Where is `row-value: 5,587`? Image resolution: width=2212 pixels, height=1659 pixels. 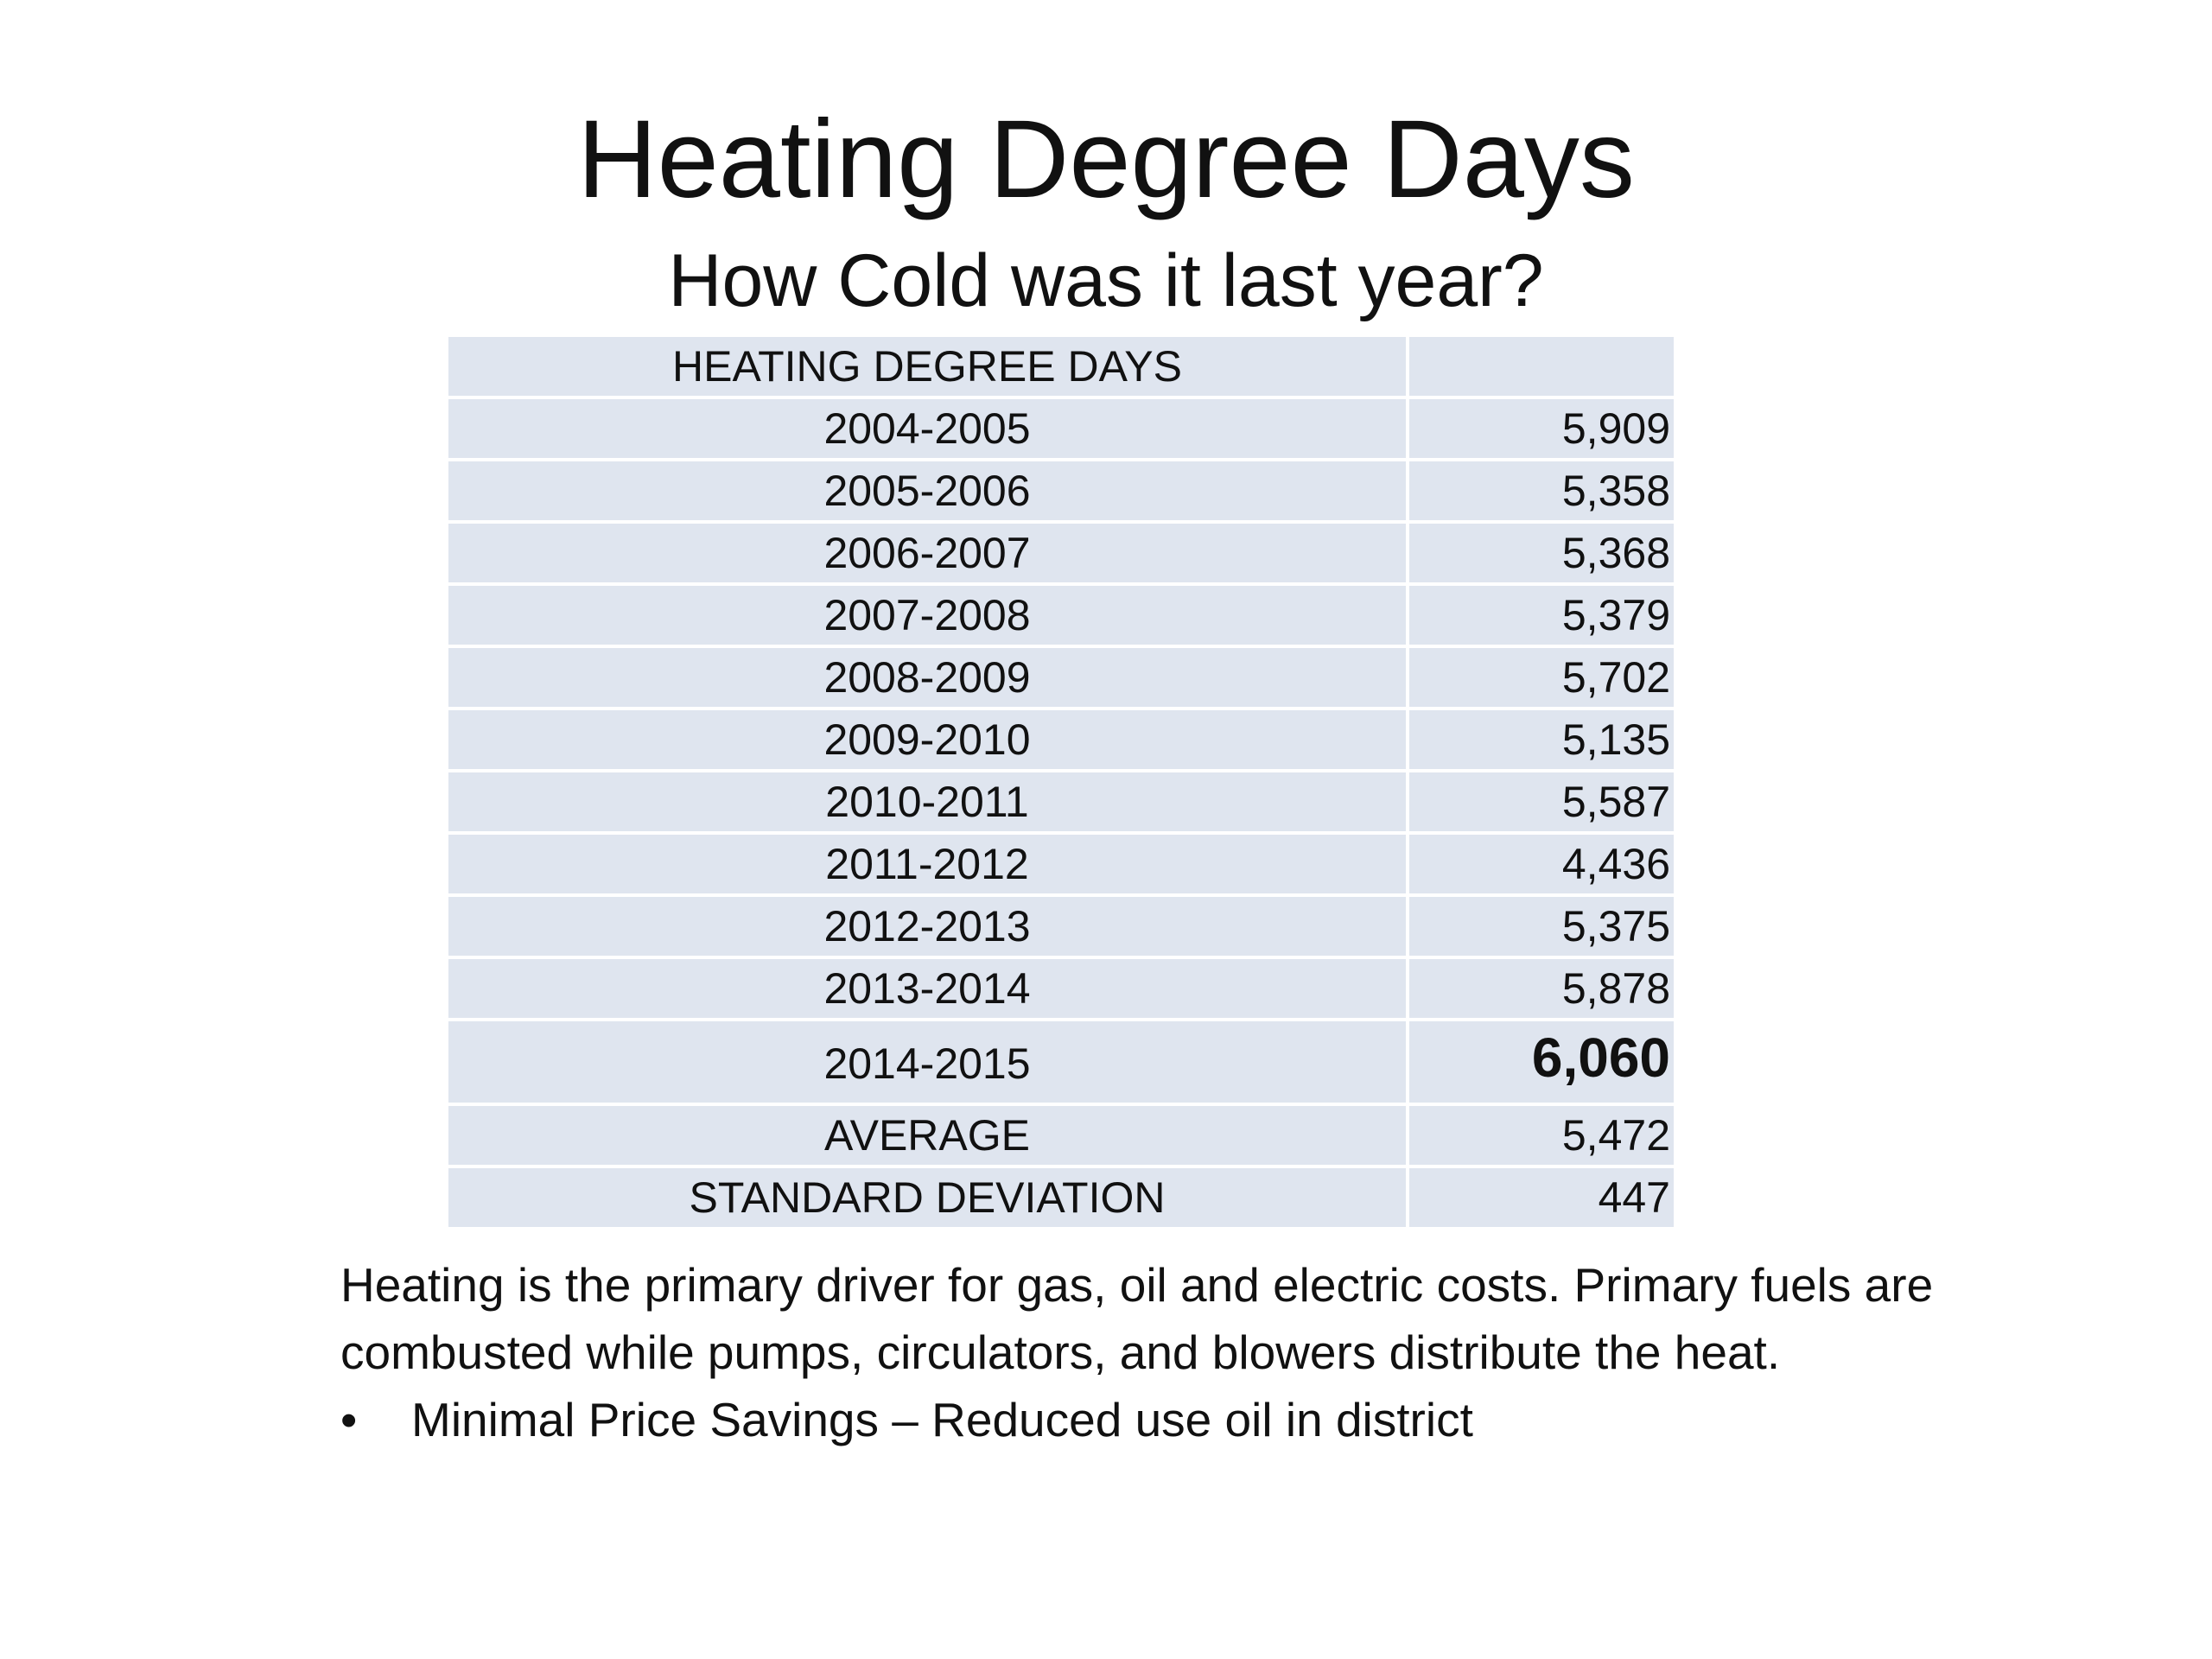
row-value: 5,587 is located at coordinates (1541, 801).